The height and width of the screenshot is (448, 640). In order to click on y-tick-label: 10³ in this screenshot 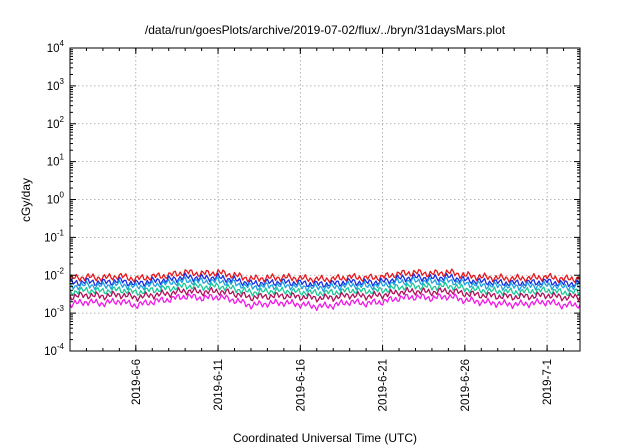, I will do `click(56, 85)`.